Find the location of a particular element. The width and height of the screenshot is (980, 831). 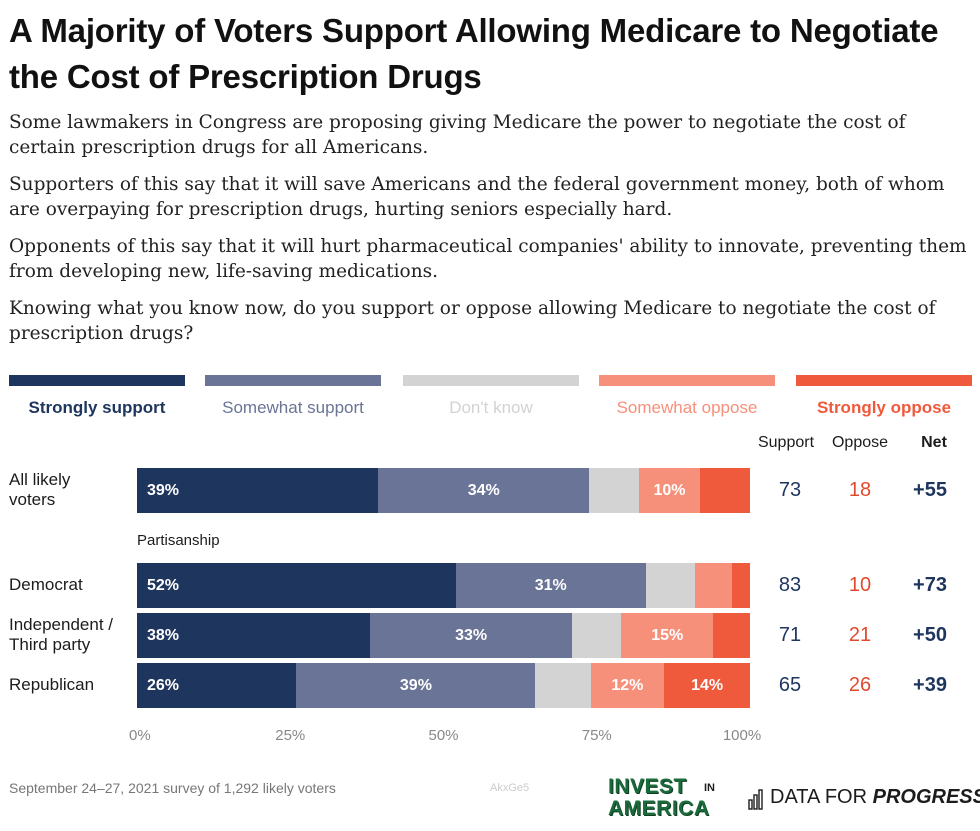

oppose-value: 18 is located at coordinates (860, 490).